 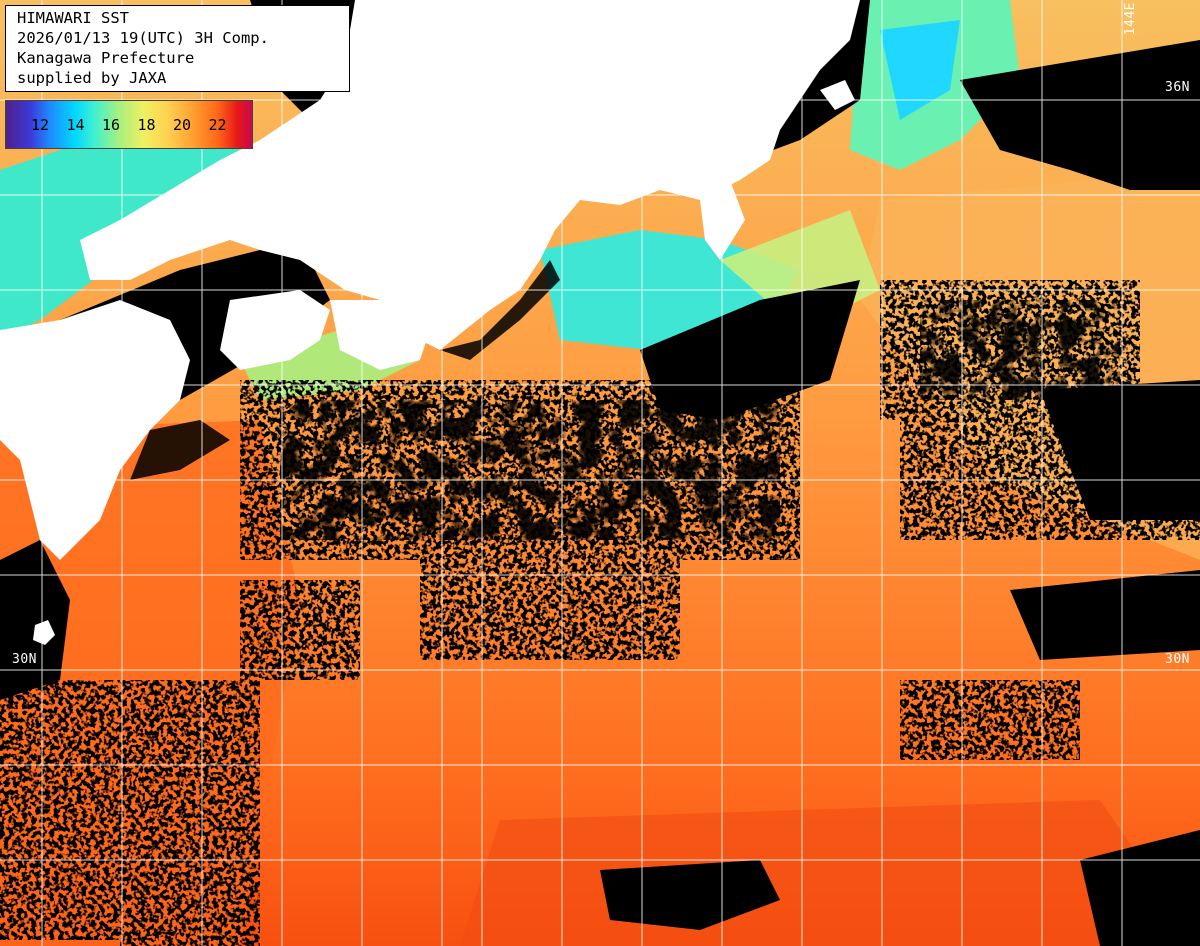 What do you see at coordinates (143, 38) in the screenshot?
I see `observation-time: 2026/01/13 19(UTC) 3H Comp.` at bounding box center [143, 38].